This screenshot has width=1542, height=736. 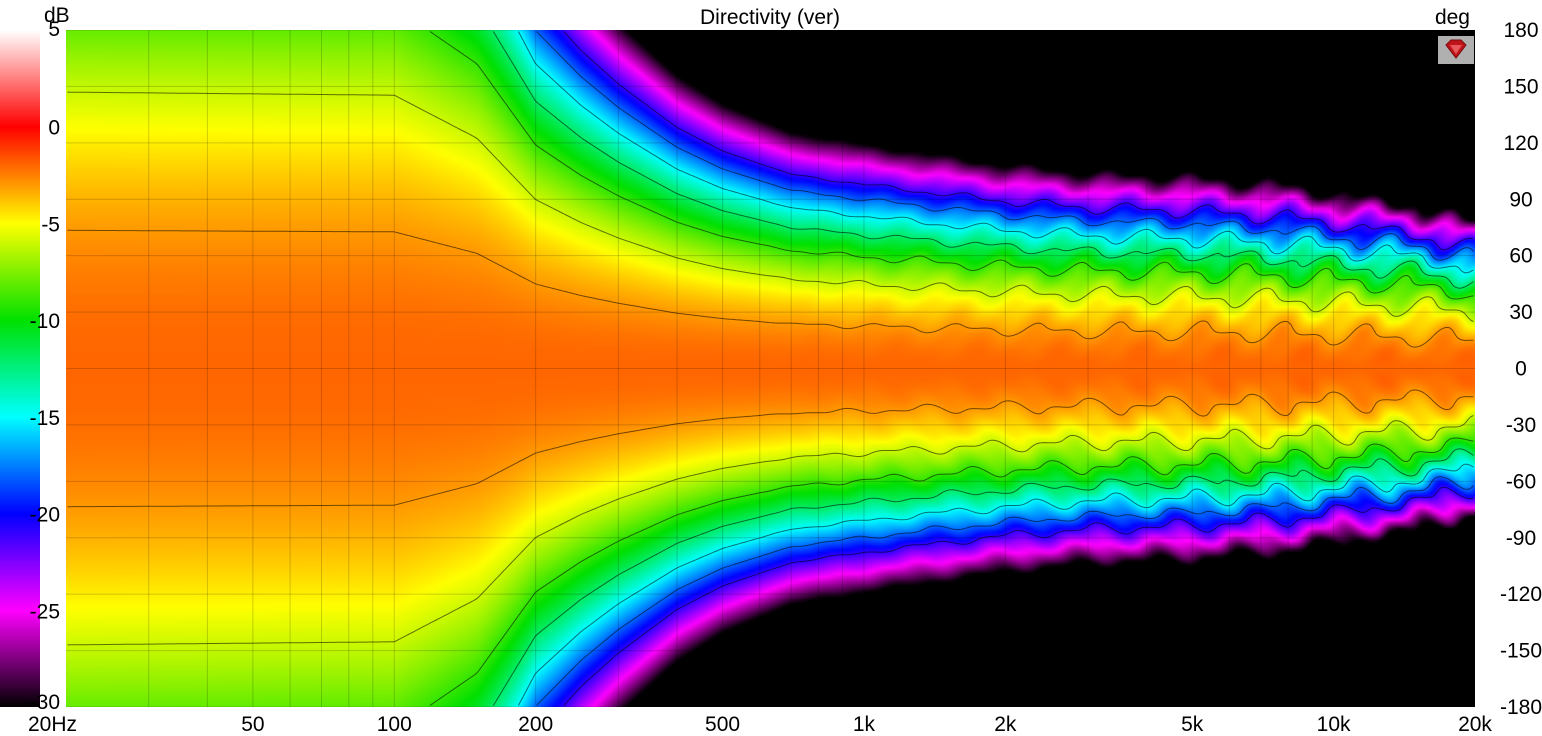 I want to click on colorbar-tick-label: -25, so click(x=45, y=611).